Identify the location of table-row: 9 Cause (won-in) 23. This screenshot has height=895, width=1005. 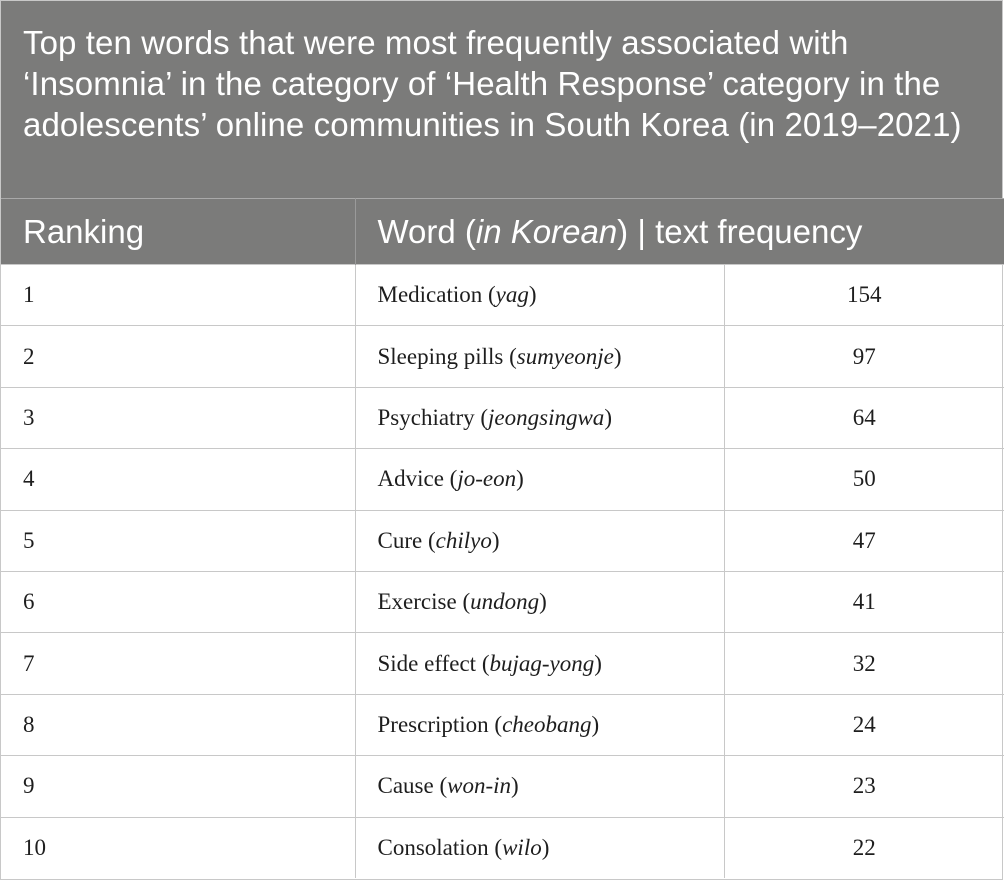
(503, 786).